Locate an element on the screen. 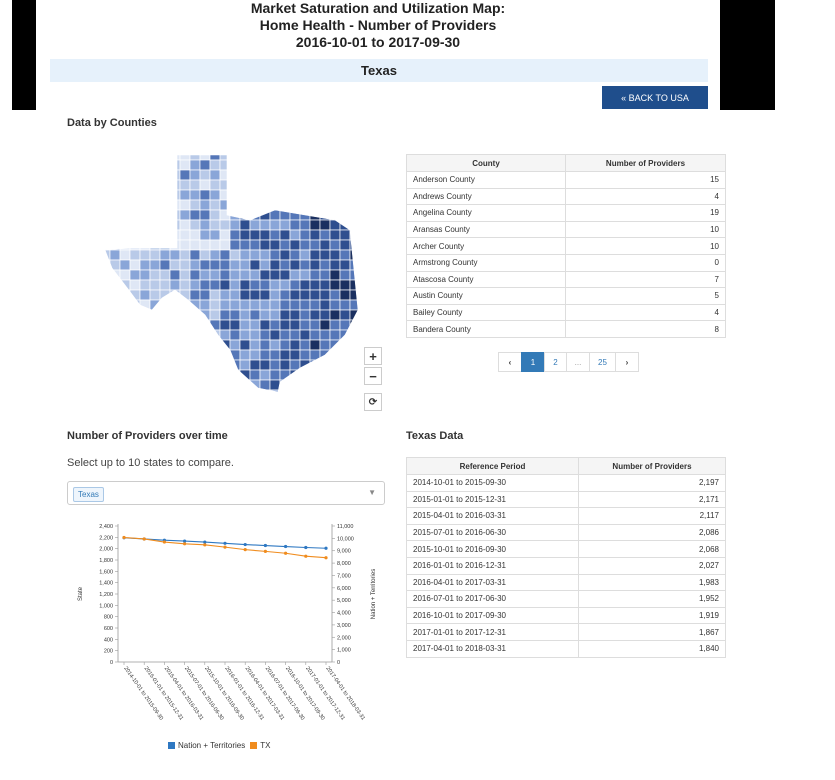  state-select: Texas ▼ is located at coordinates (226, 493).